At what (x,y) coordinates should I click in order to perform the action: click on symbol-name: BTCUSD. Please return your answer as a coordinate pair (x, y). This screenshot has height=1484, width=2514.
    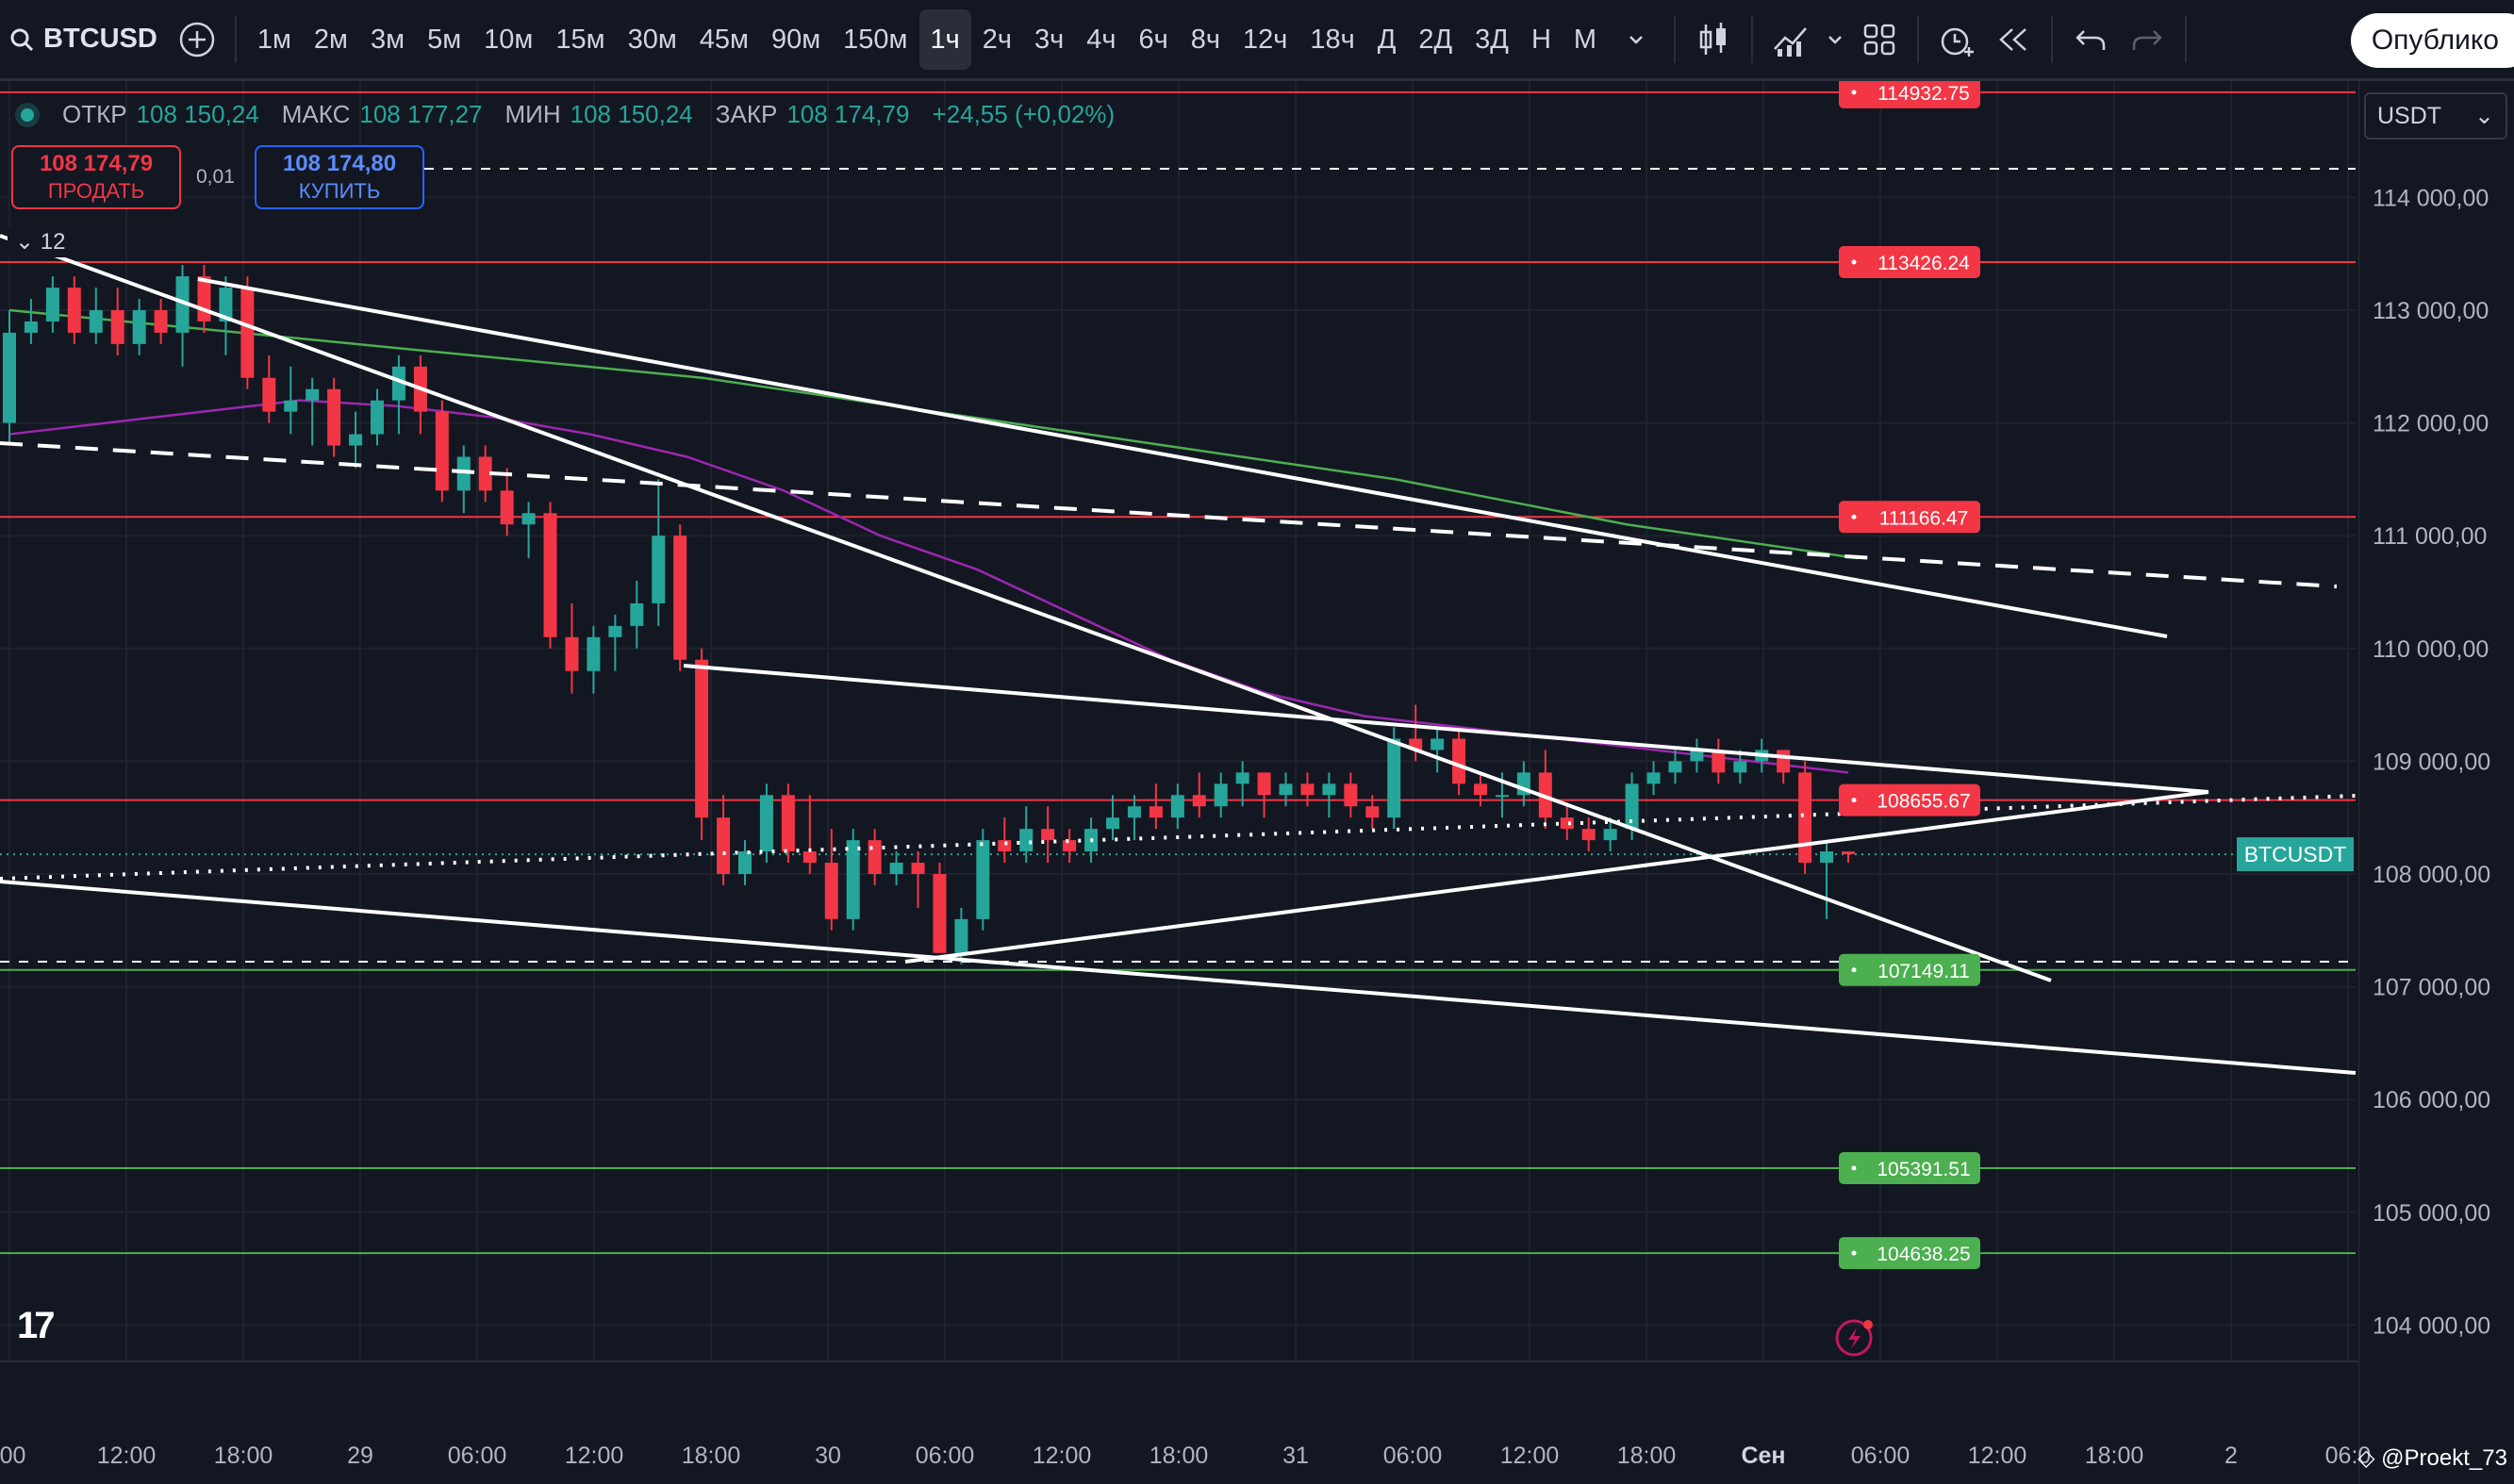
    Looking at the image, I should click on (100, 39).